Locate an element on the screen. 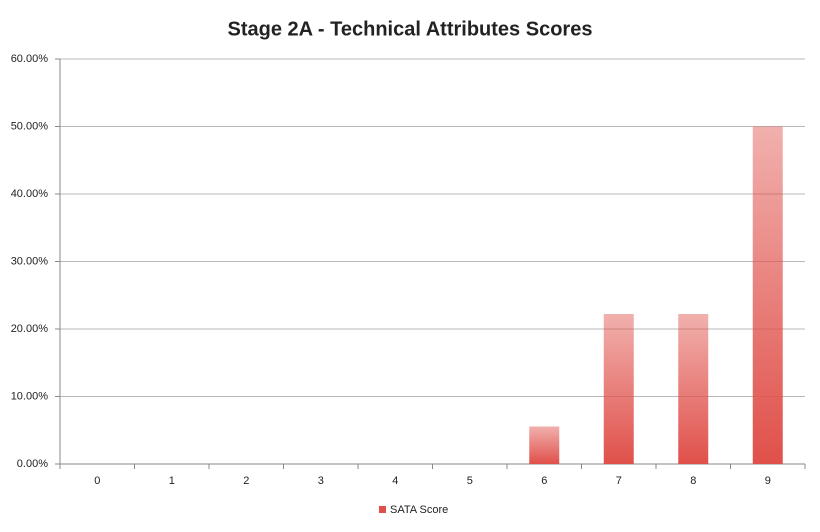 Image resolution: width=820 pixels, height=532 pixels. y-tick-label: 0.00% is located at coordinates (32, 464).